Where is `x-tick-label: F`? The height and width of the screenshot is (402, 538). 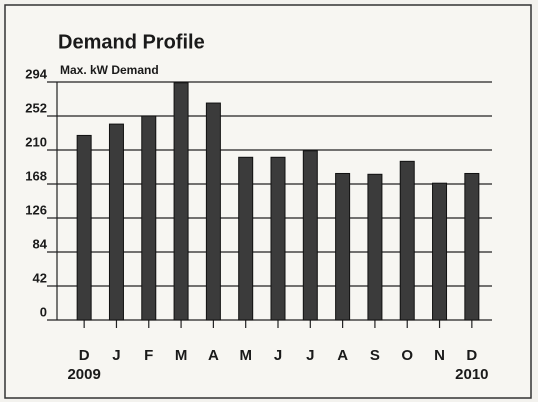 x-tick-label: F is located at coordinates (148, 355).